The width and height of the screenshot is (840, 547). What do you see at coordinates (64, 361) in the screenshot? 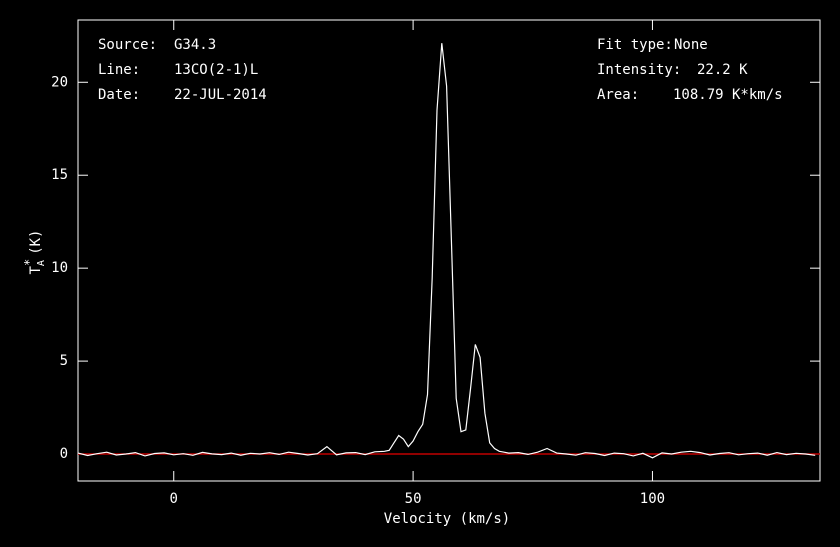
I see `y-tick-label: 5` at bounding box center [64, 361].